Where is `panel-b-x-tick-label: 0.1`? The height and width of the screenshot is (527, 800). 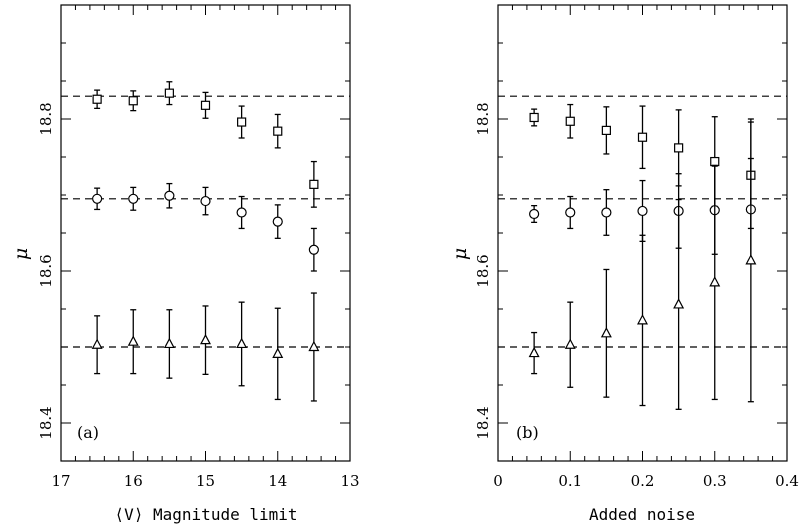 panel-b-x-tick-label: 0.1 is located at coordinates (570, 481).